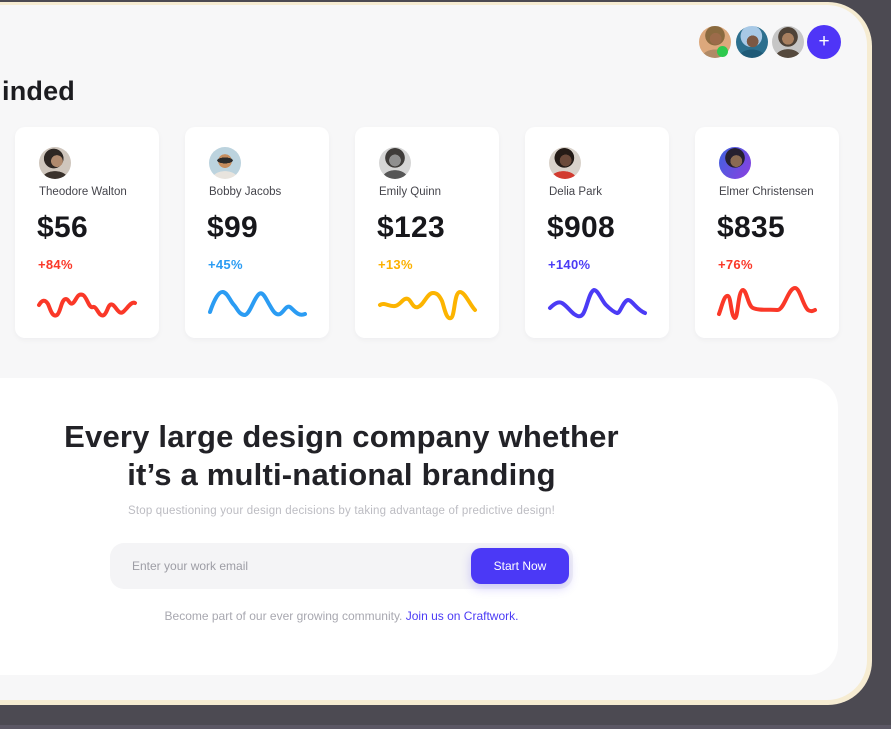 This screenshot has height=729, width=891. I want to click on card-change-badge: +45%, so click(225, 264).